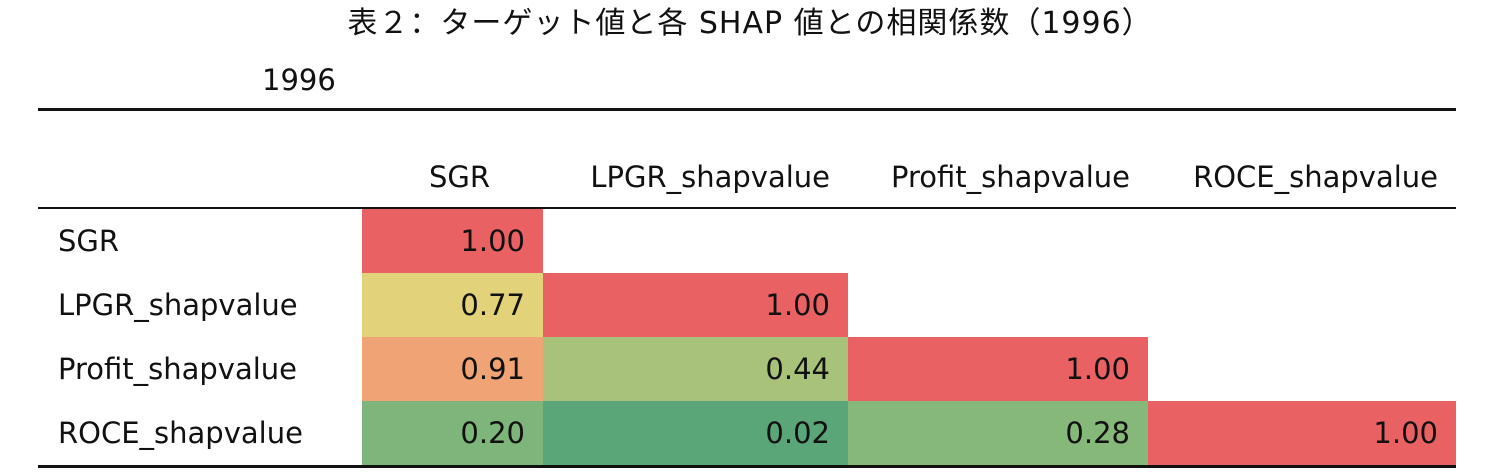 The height and width of the screenshot is (475, 1500). Describe the element at coordinates (1315, 177) in the screenshot. I see `column-header-roce: ROCE_shapvalue` at that location.